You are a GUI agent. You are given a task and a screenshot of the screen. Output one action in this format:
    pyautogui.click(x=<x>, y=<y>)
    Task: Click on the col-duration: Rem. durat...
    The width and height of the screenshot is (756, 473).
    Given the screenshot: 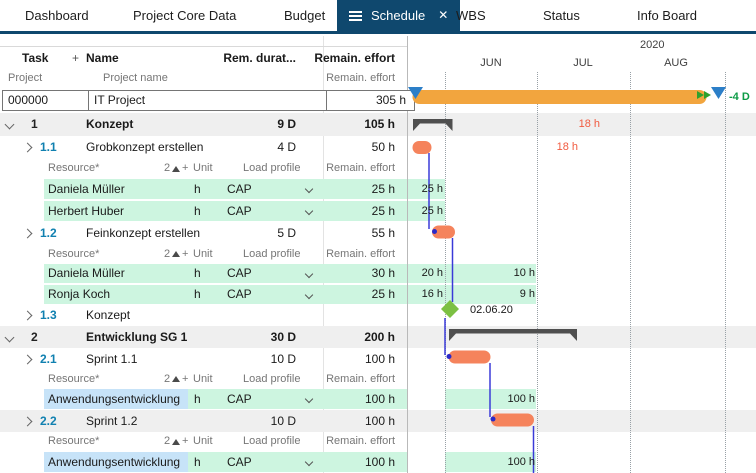 What is the action you would take?
    pyautogui.click(x=259, y=58)
    